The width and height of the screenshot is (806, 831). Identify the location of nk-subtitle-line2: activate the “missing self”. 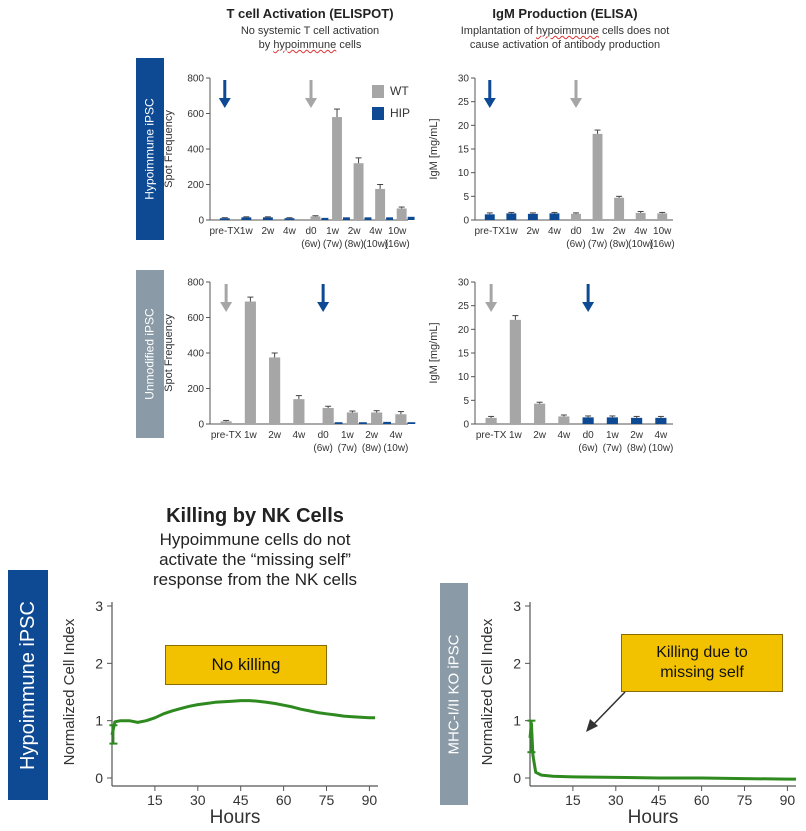
(255, 559).